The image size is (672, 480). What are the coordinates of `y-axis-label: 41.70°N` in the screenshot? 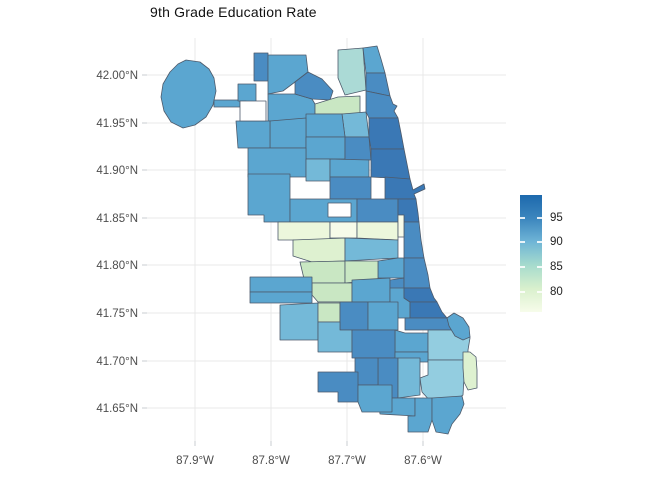 It's located at (117, 362).